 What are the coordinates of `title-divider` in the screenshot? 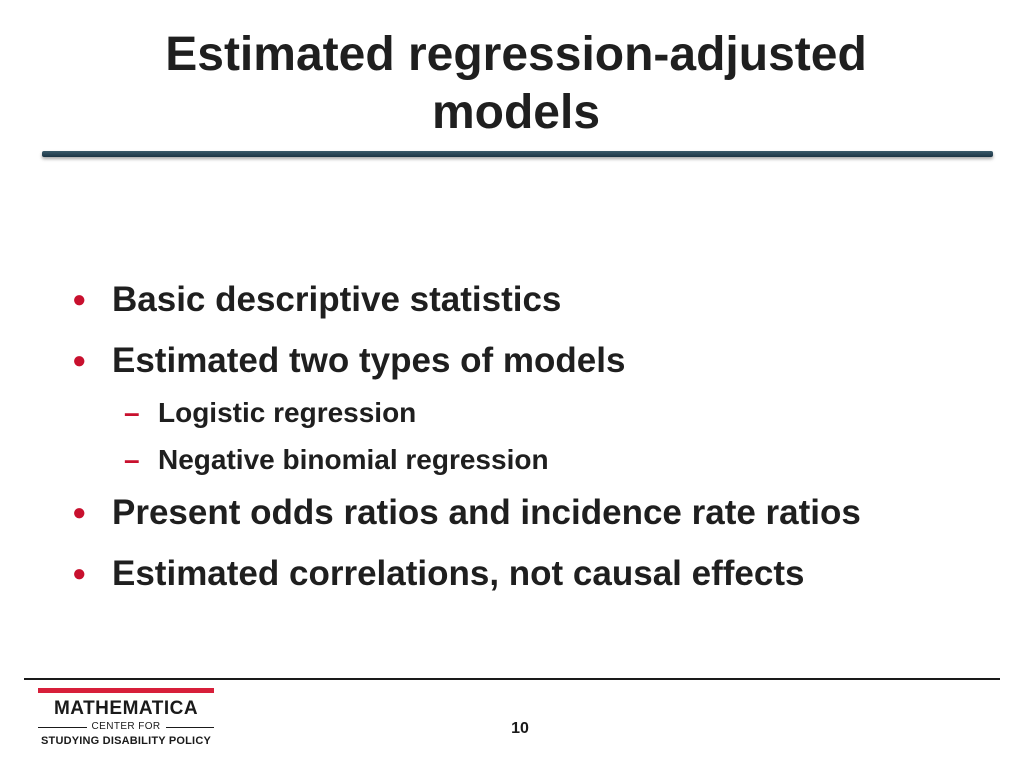 It's located at (517, 154).